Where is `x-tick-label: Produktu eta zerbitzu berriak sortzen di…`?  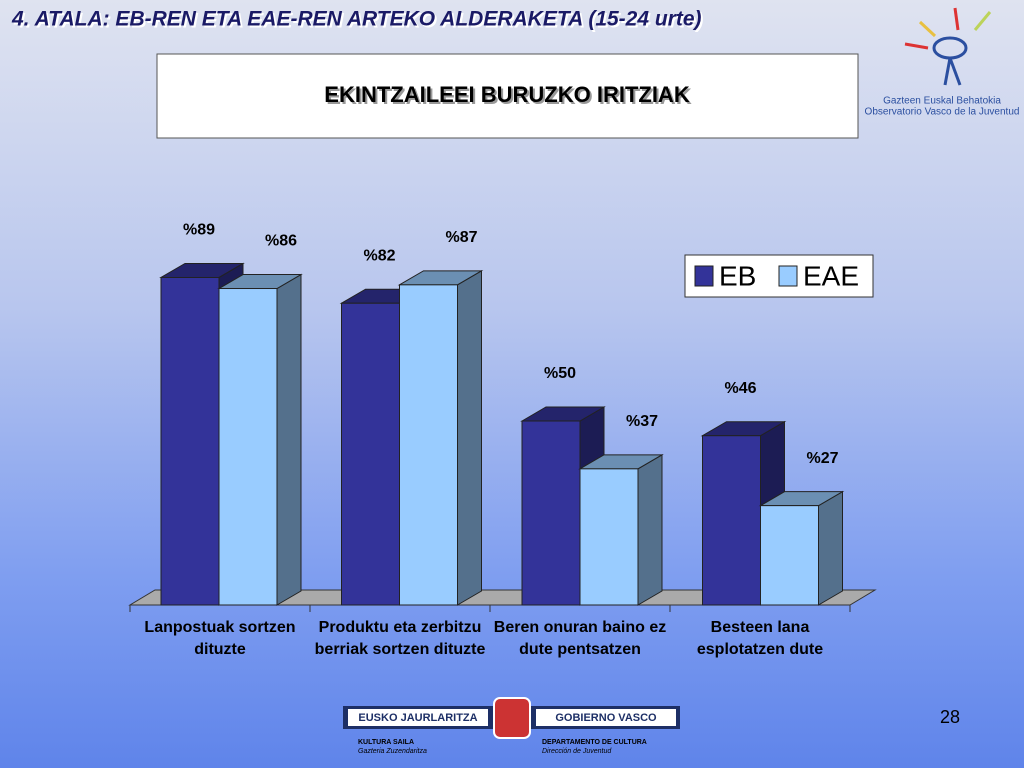 x-tick-label: Produktu eta zerbitzu berriak sortzen di… is located at coordinates (400, 638).